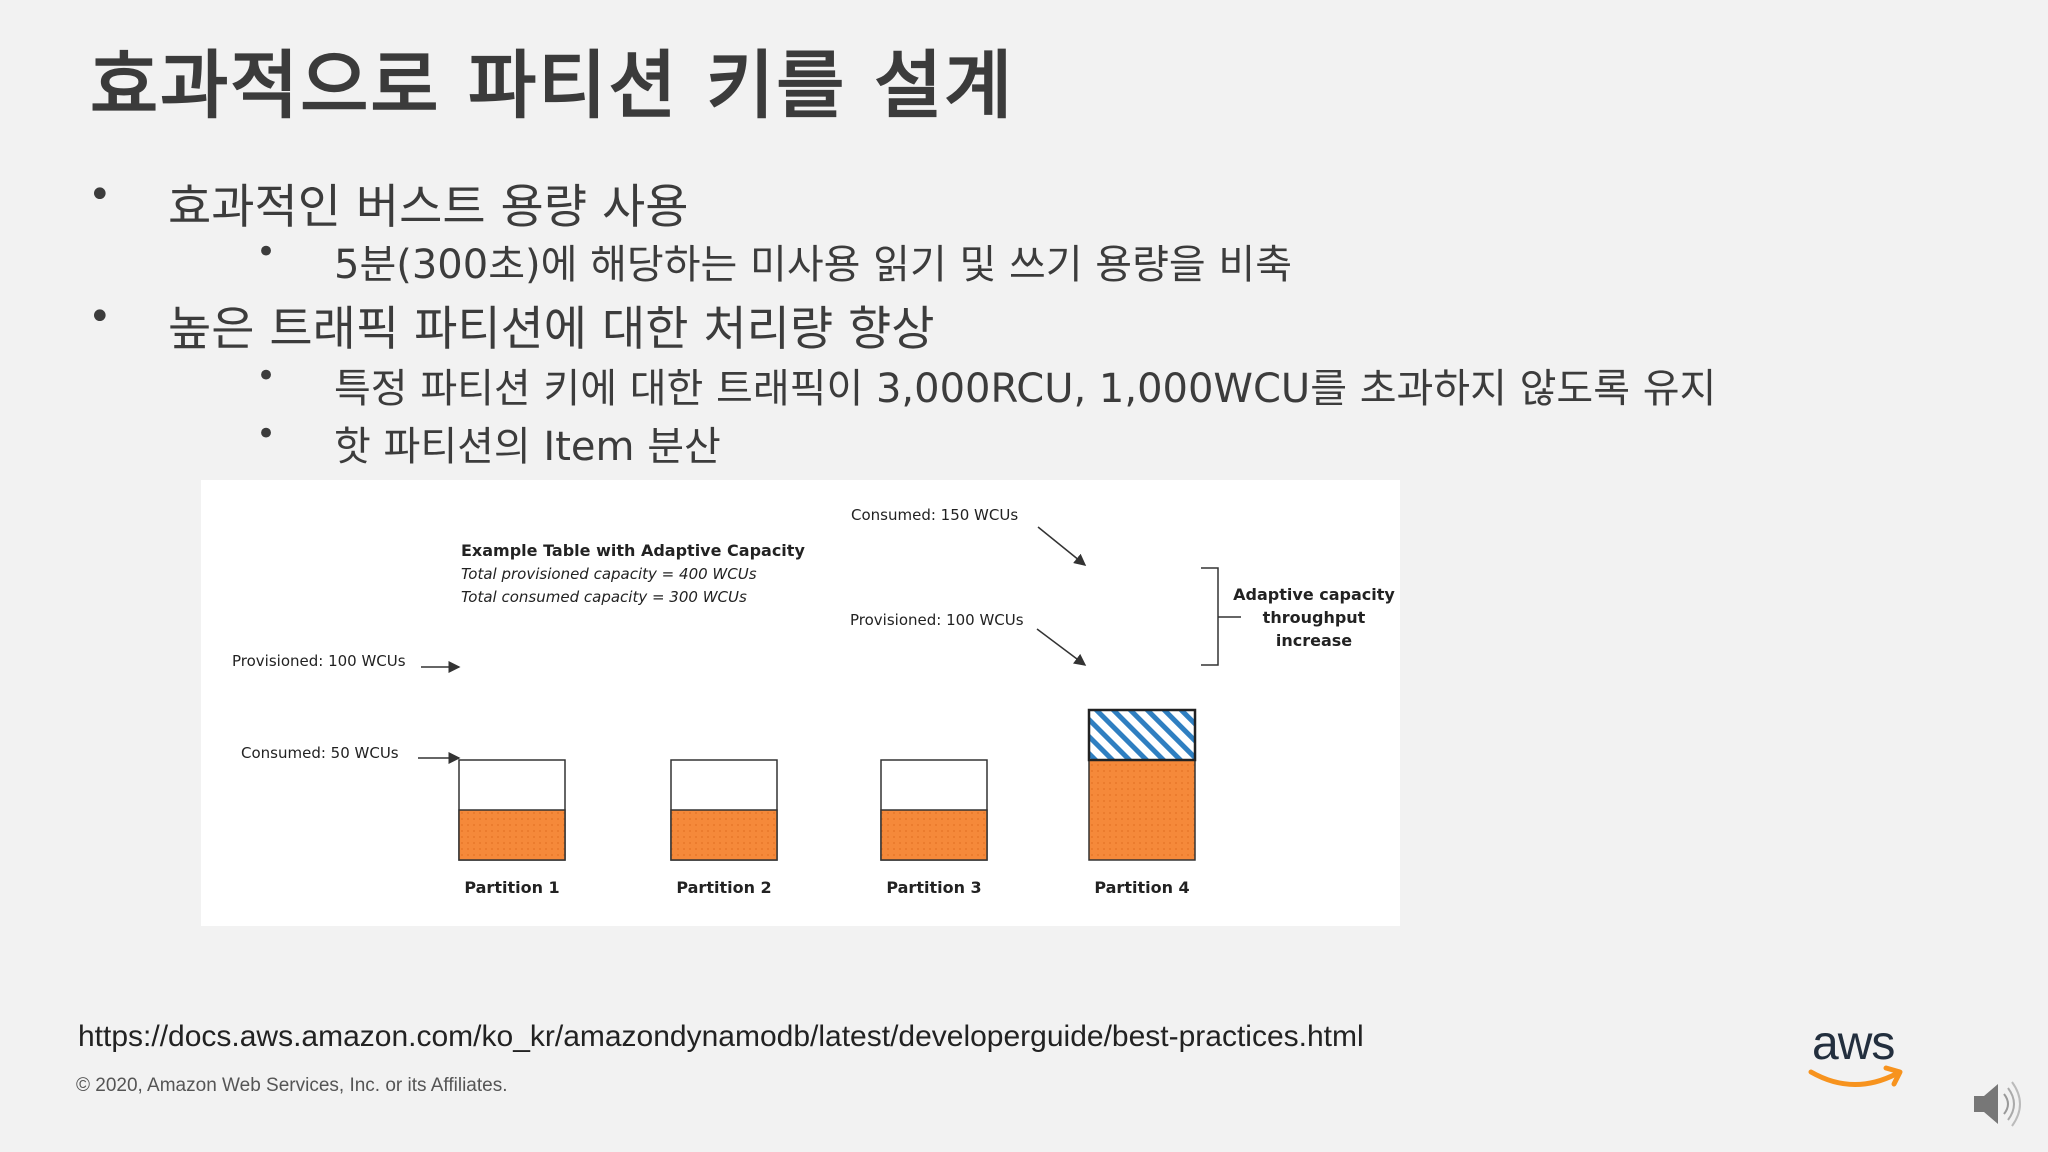  Describe the element at coordinates (1853, 1043) in the screenshot. I see `aws-logo-text: aws` at that location.